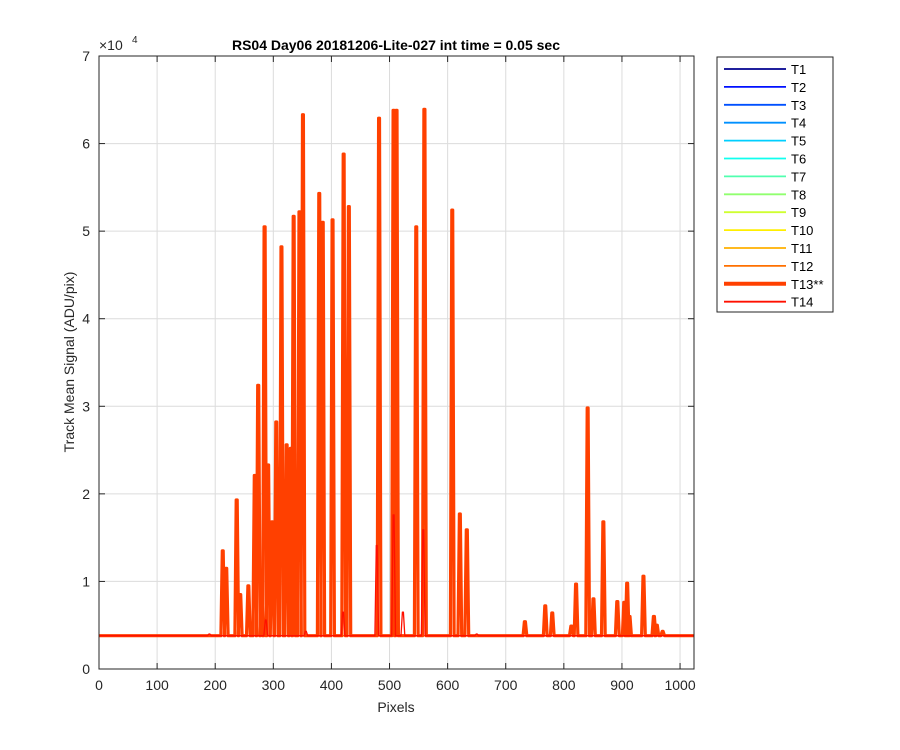 The image size is (900, 750). I want to click on x-tick-label: 900, so click(622, 685).